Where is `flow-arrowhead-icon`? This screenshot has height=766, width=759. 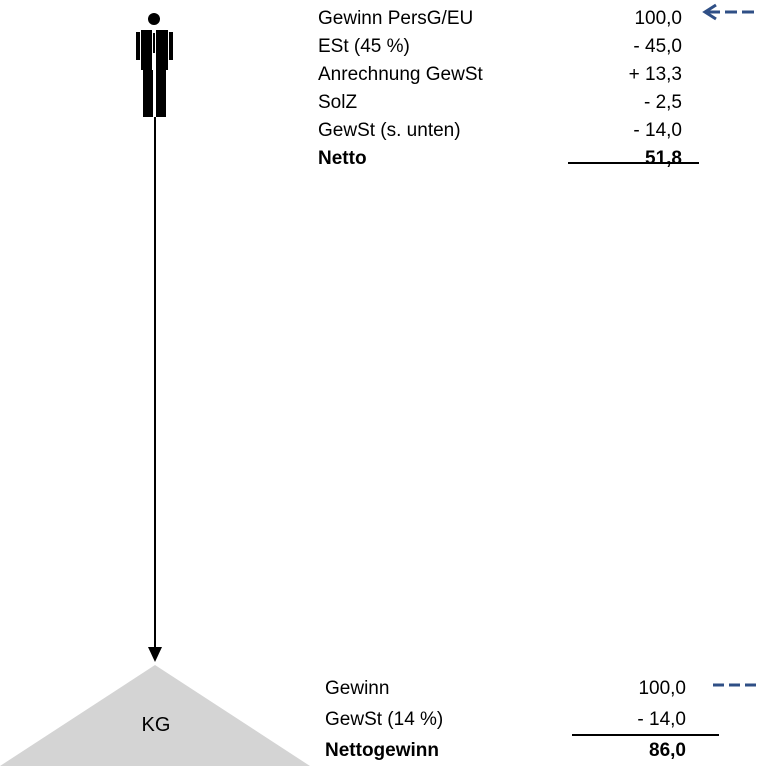 flow-arrowhead-icon is located at coordinates (155, 654).